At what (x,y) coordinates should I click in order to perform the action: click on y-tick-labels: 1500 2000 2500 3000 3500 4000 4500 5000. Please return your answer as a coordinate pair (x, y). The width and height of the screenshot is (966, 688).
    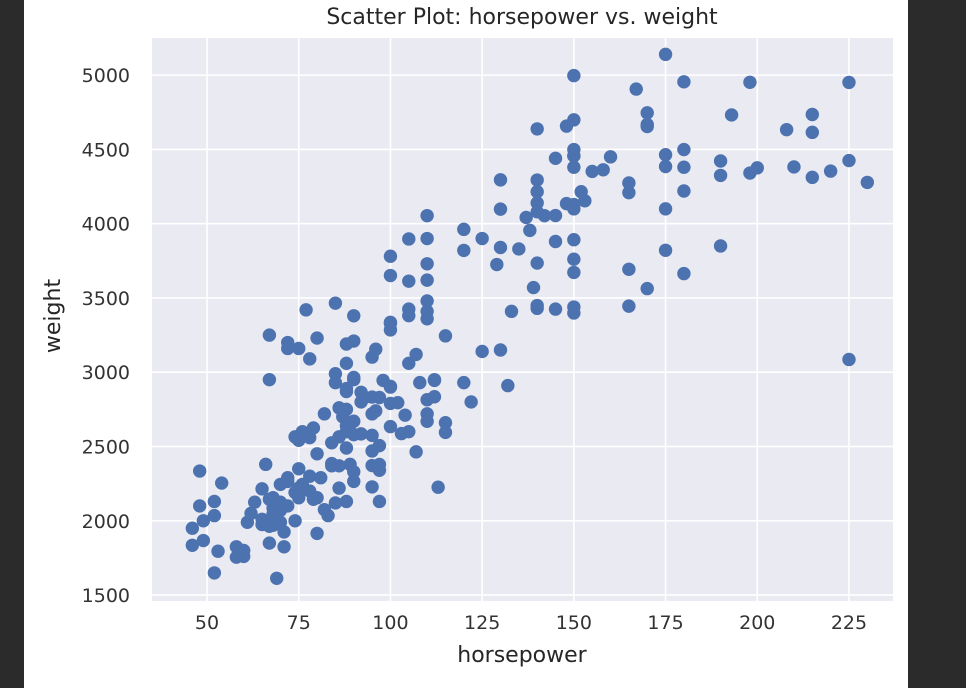
    Looking at the image, I should click on (106, 336).